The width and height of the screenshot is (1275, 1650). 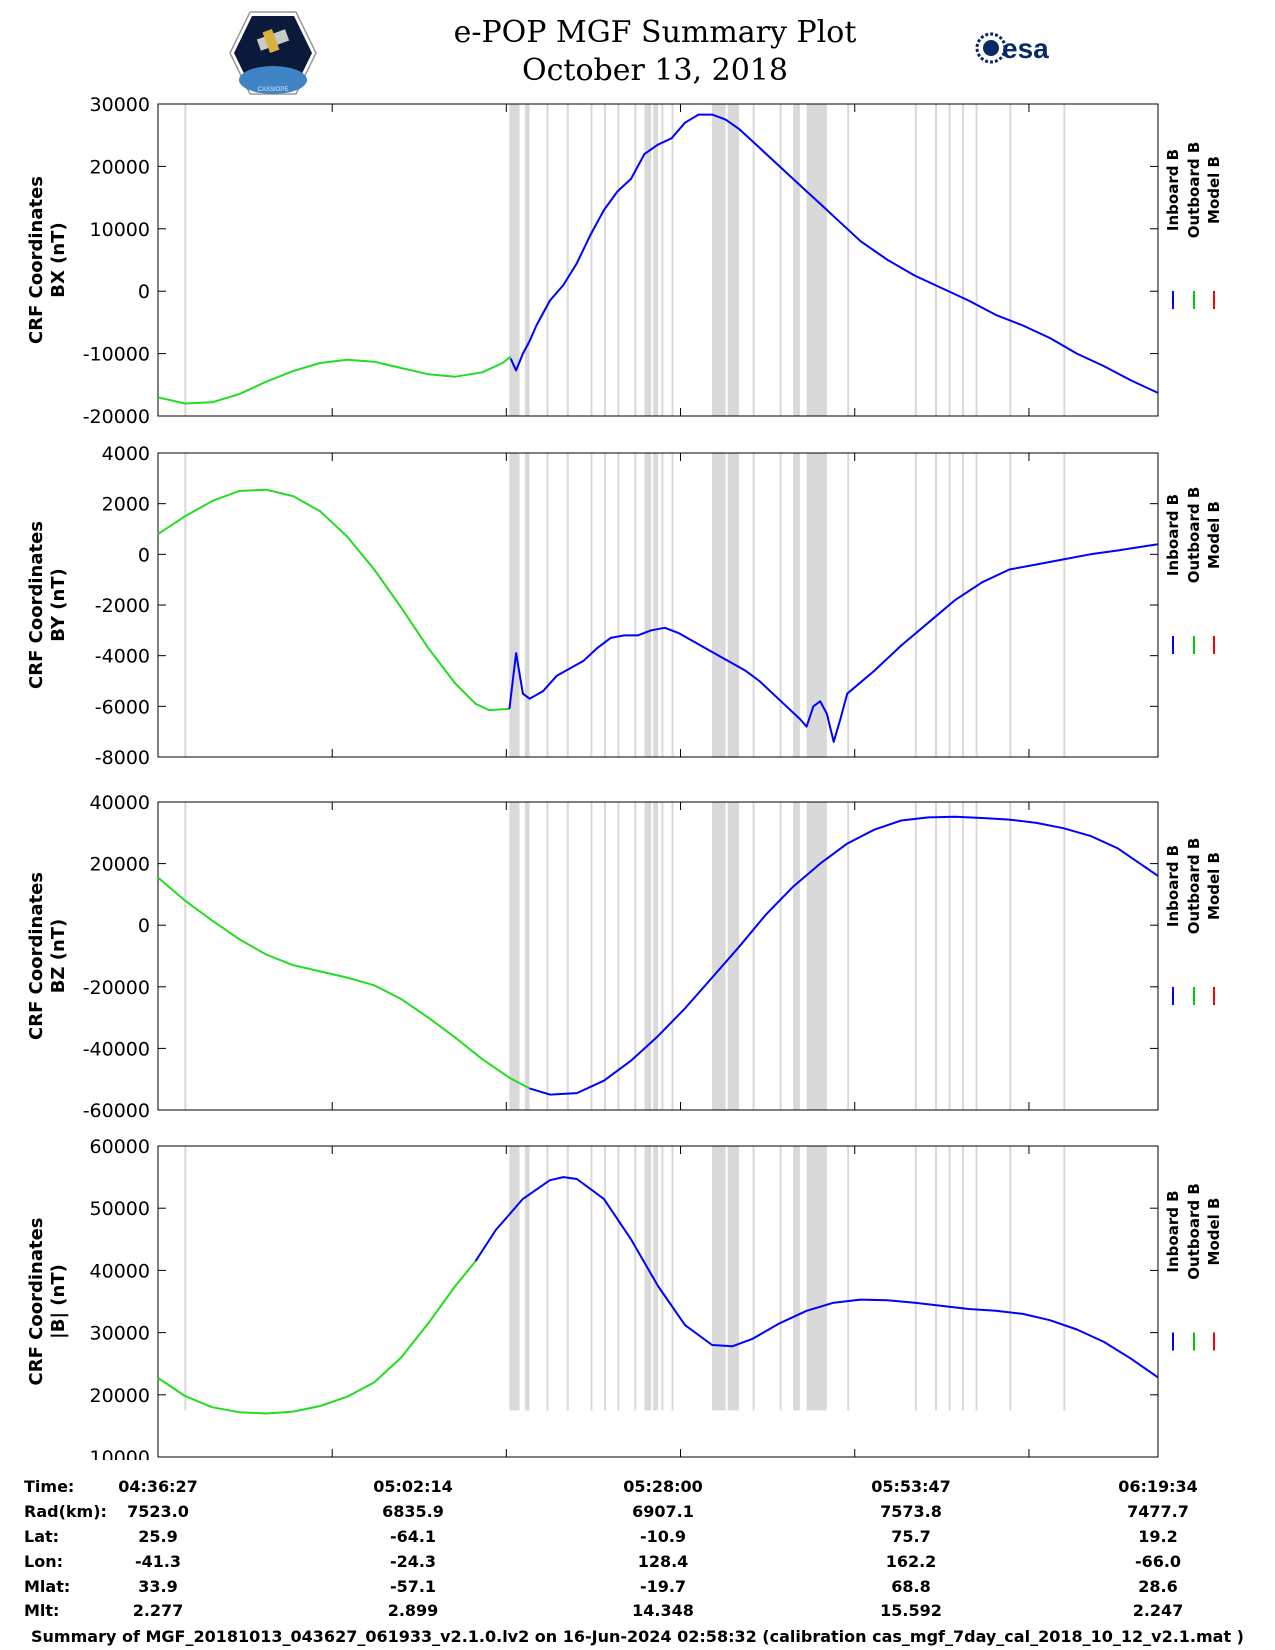 I want to click on y-tick-label: -8000, so click(x=122, y=758).